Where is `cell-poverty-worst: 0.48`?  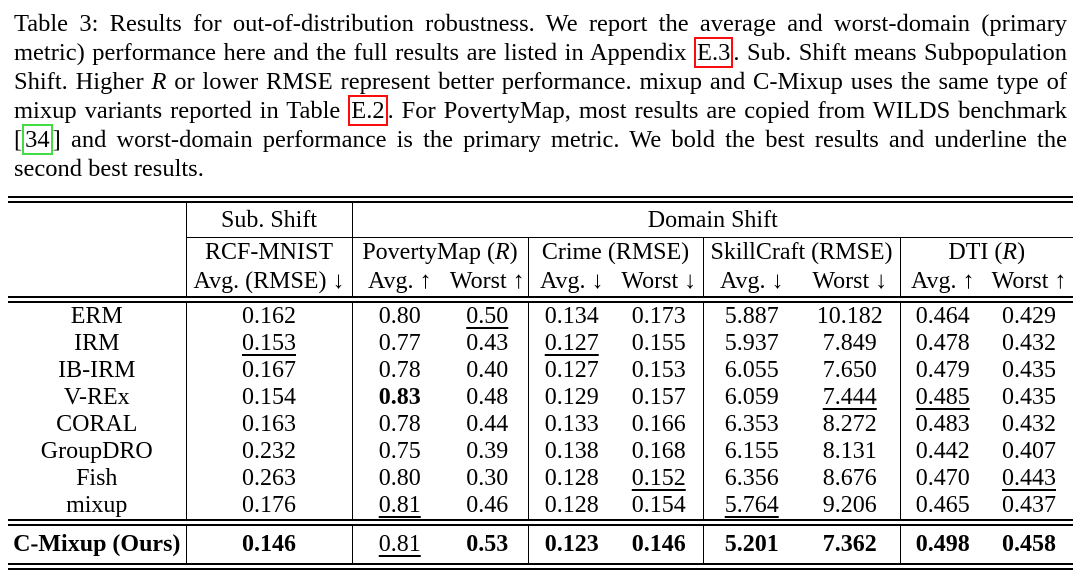
cell-poverty-worst: 0.48 is located at coordinates (488, 397).